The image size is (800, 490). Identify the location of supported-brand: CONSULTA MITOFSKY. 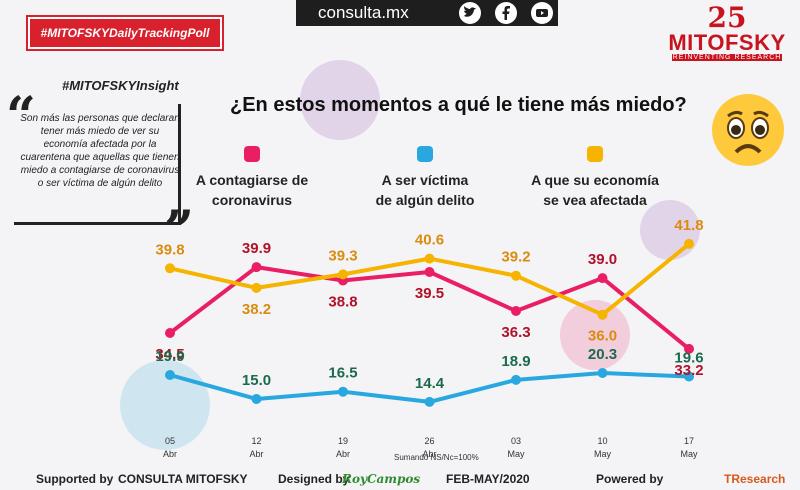
(183, 479).